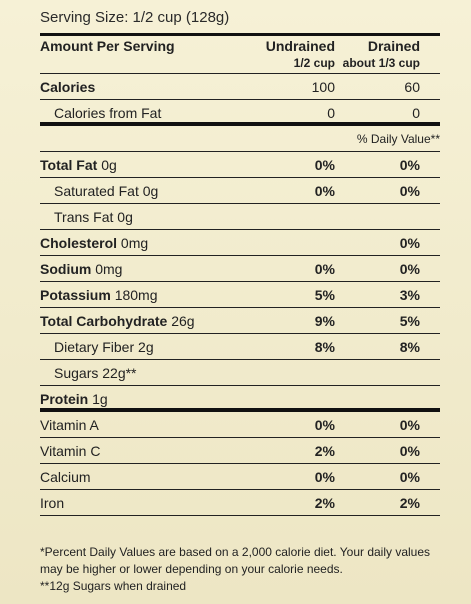 The width and height of the screenshot is (471, 604). What do you see at coordinates (68, 87) in the screenshot?
I see `calories-label: Calories` at bounding box center [68, 87].